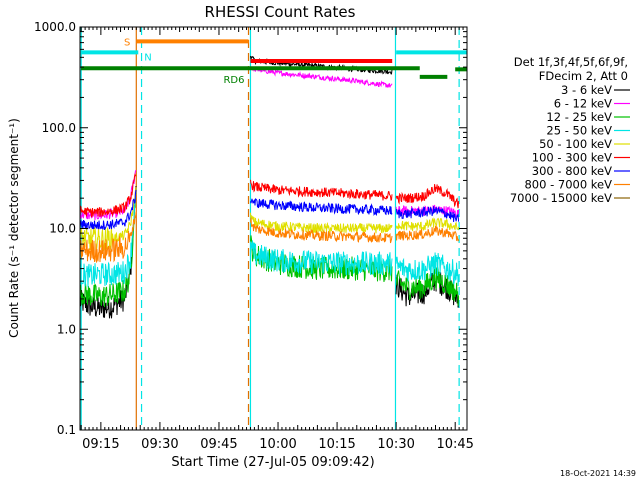 This screenshot has height=480, width=640. I want to click on y-tick-label: 10.0, so click(62, 229).